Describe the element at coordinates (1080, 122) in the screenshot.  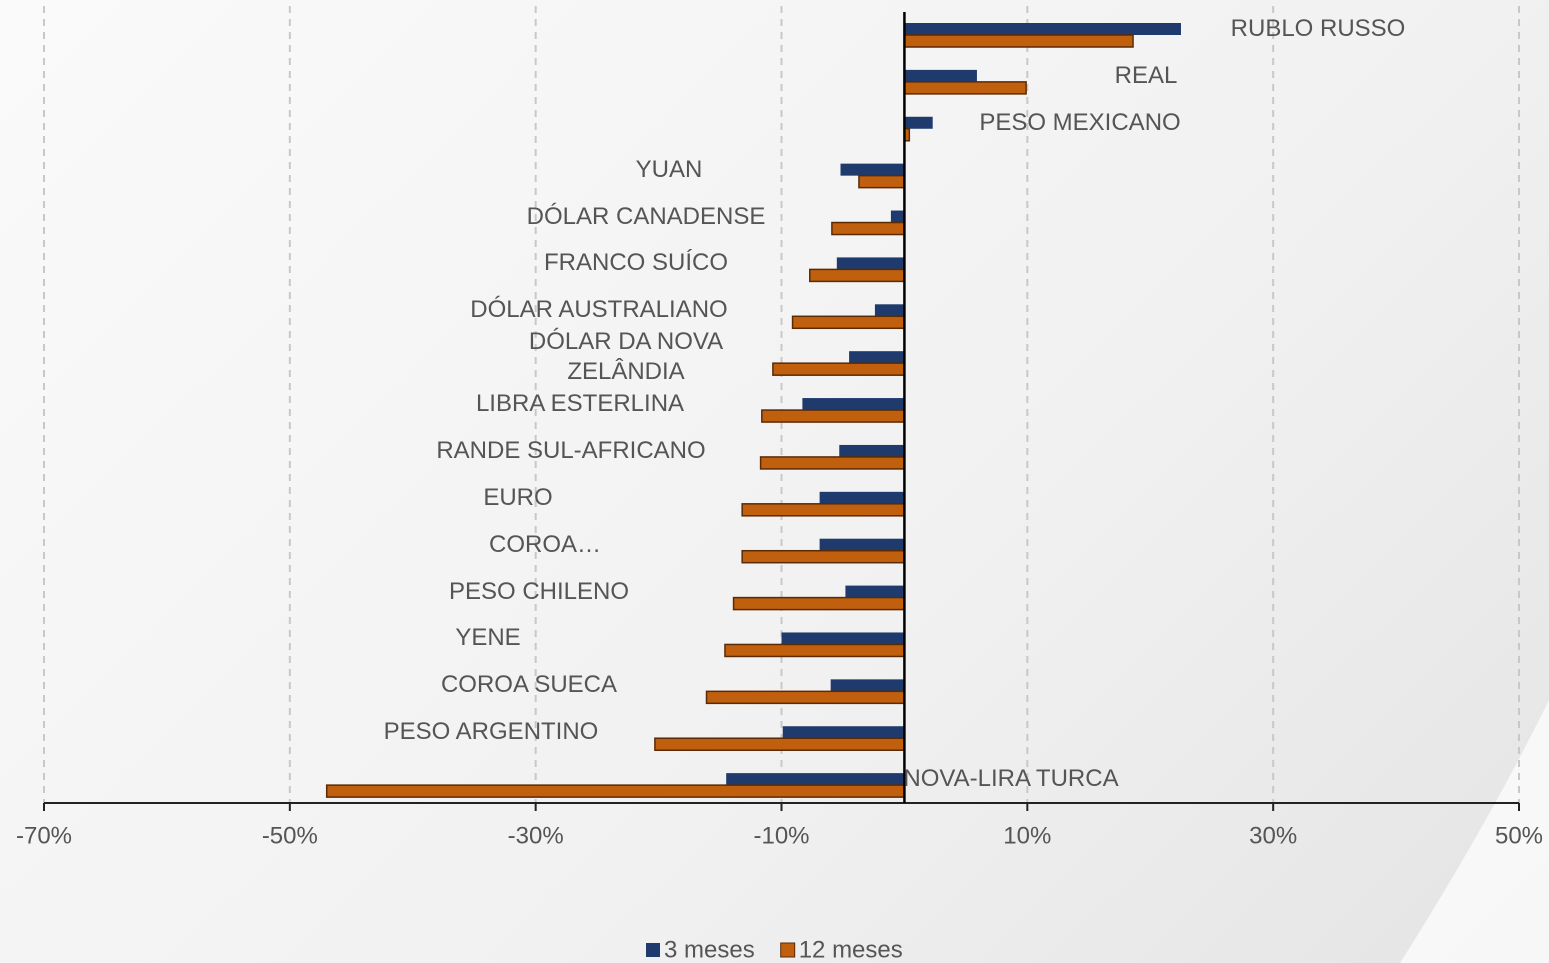
I see `bar-label: PESO MEXICANO` at that location.